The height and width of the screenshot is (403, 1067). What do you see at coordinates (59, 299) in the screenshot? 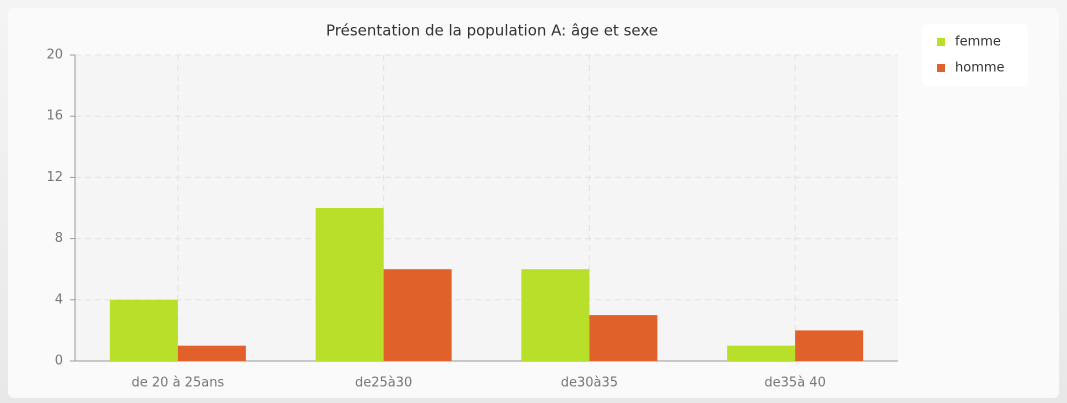
I see `y-tick-label: 4` at bounding box center [59, 299].